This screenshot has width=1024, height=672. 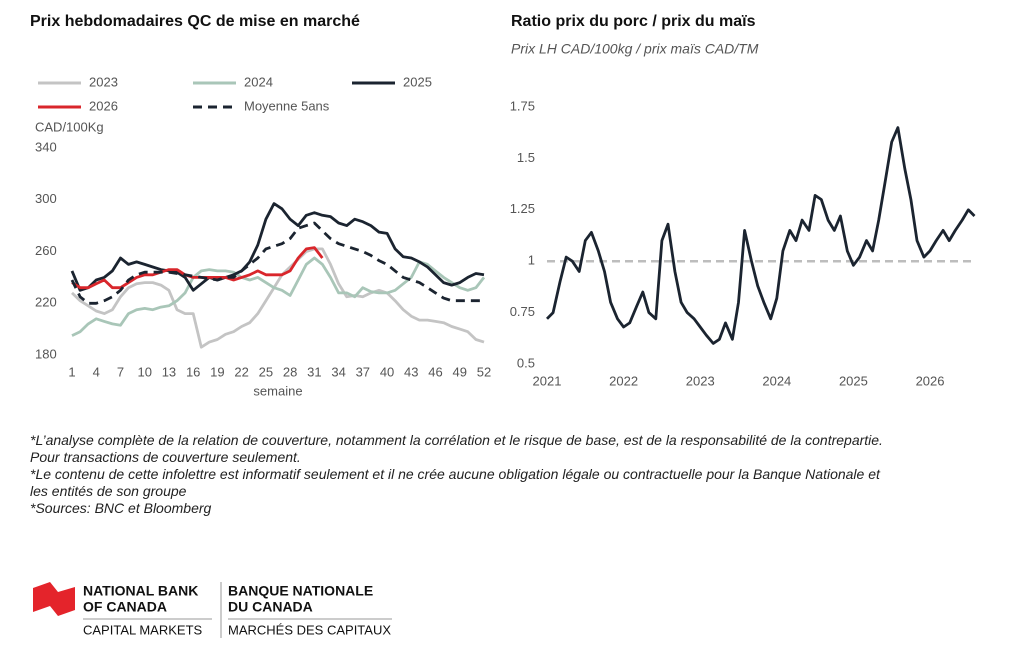 I want to click on y-tick-label: 0.5, so click(x=526, y=362).